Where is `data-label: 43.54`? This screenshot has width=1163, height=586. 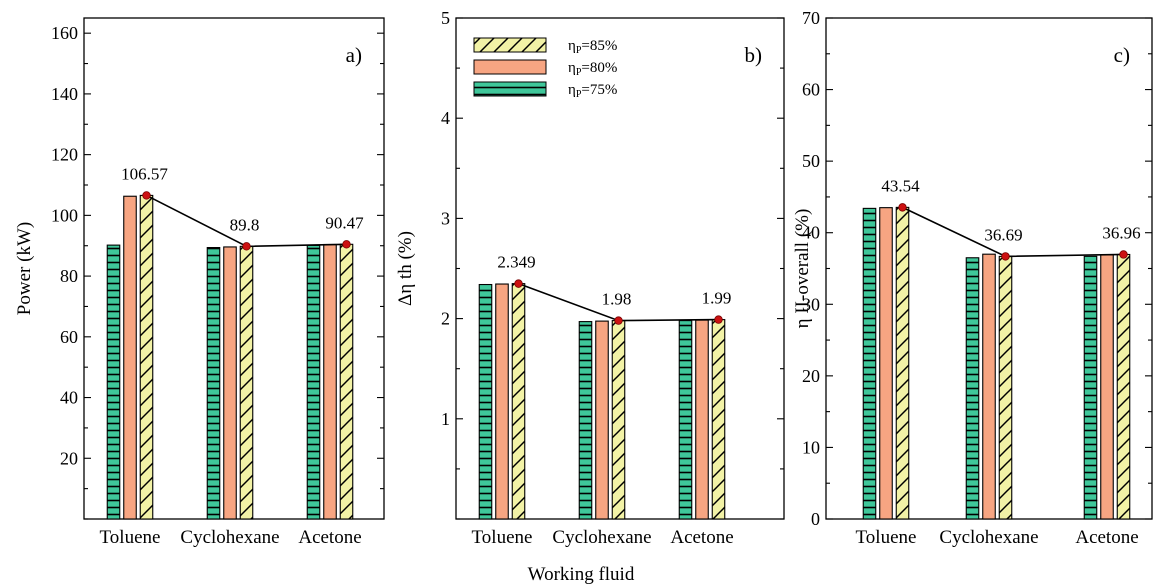 data-label: 43.54 is located at coordinates (900, 185).